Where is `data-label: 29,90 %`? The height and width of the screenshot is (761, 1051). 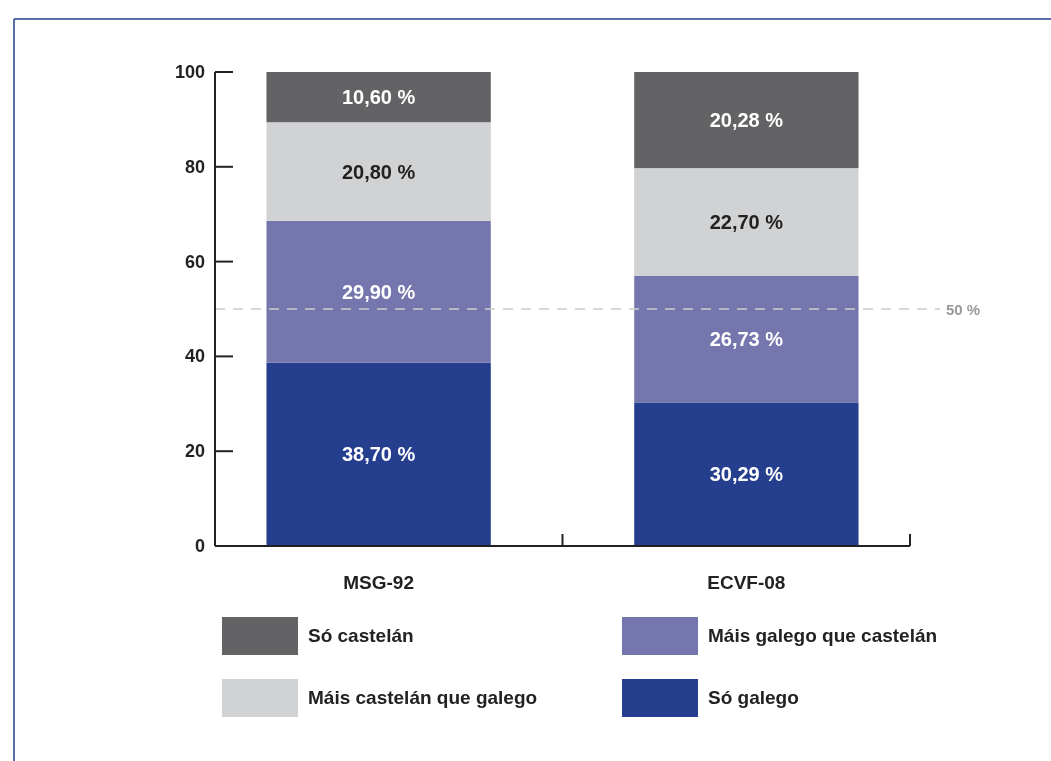
data-label: 29,90 % is located at coordinates (378, 291).